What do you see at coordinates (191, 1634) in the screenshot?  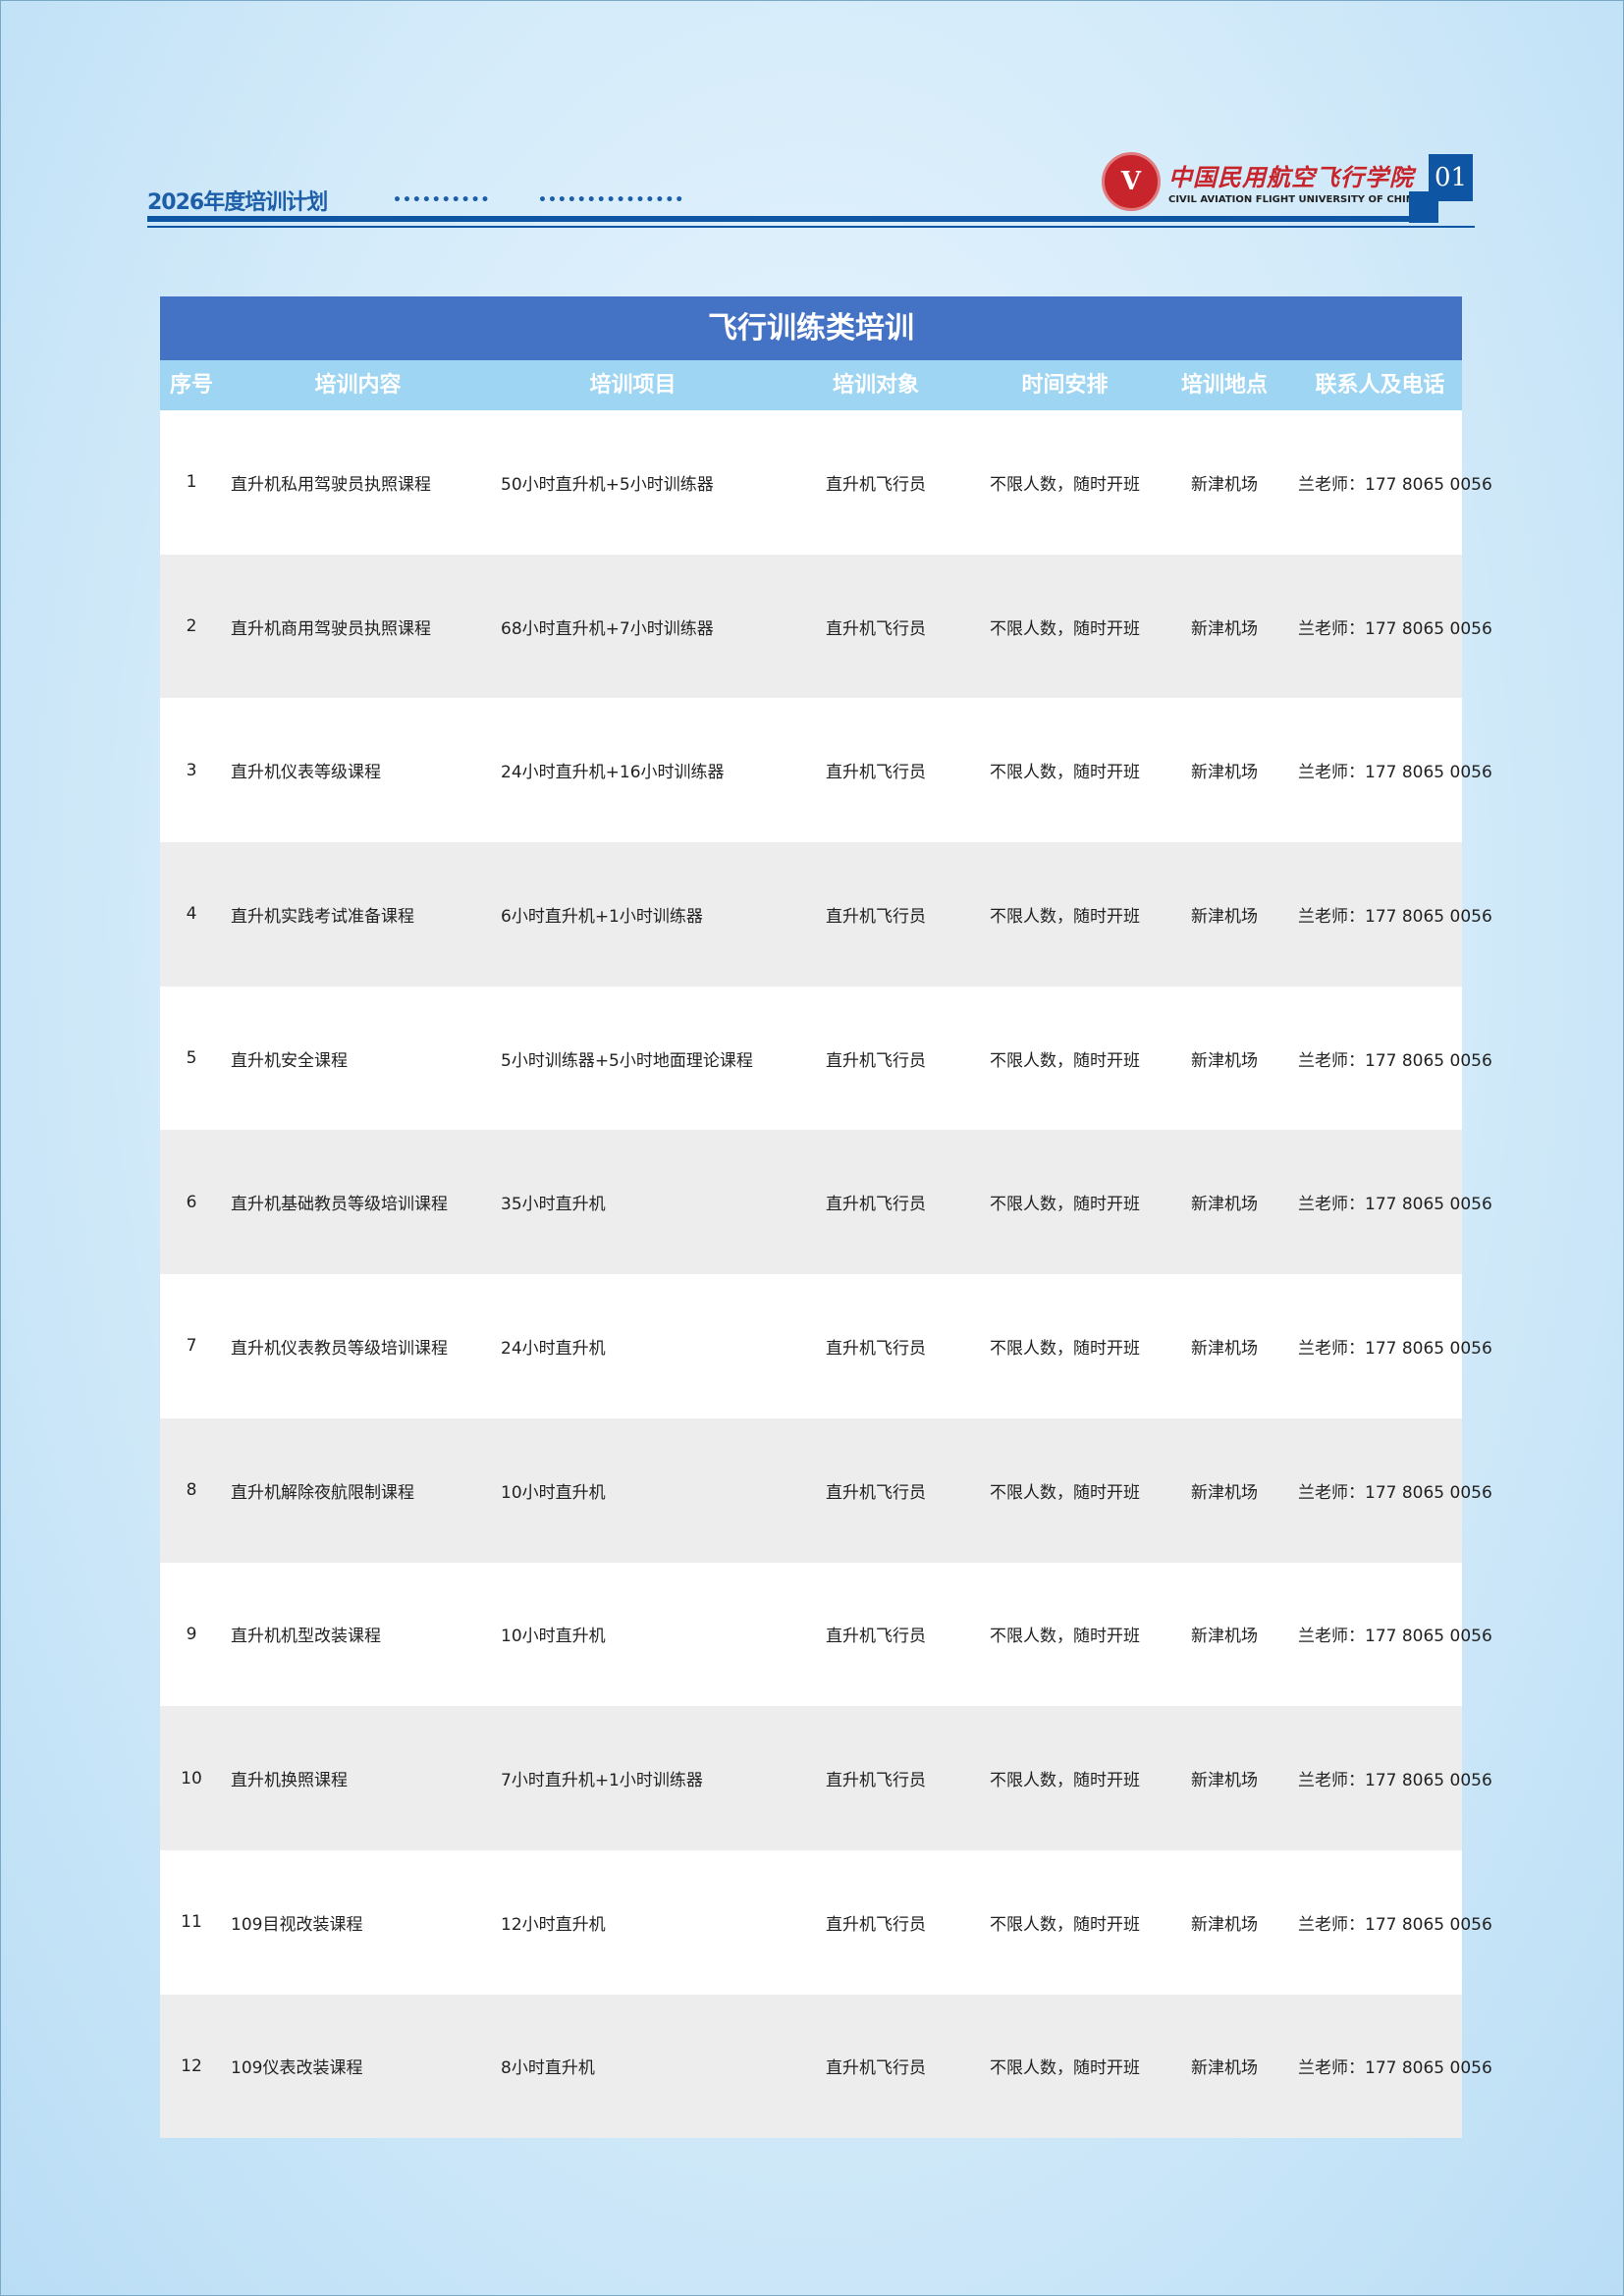 I see `cell-row-number: 9` at bounding box center [191, 1634].